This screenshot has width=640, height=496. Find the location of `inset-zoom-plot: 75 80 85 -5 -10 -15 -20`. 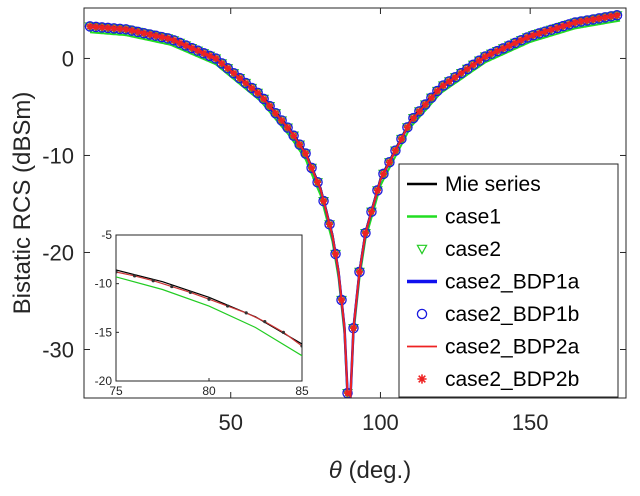

inset-zoom-plot: 75 80 85 -5 -10 -15 -20 is located at coordinates (202, 313).